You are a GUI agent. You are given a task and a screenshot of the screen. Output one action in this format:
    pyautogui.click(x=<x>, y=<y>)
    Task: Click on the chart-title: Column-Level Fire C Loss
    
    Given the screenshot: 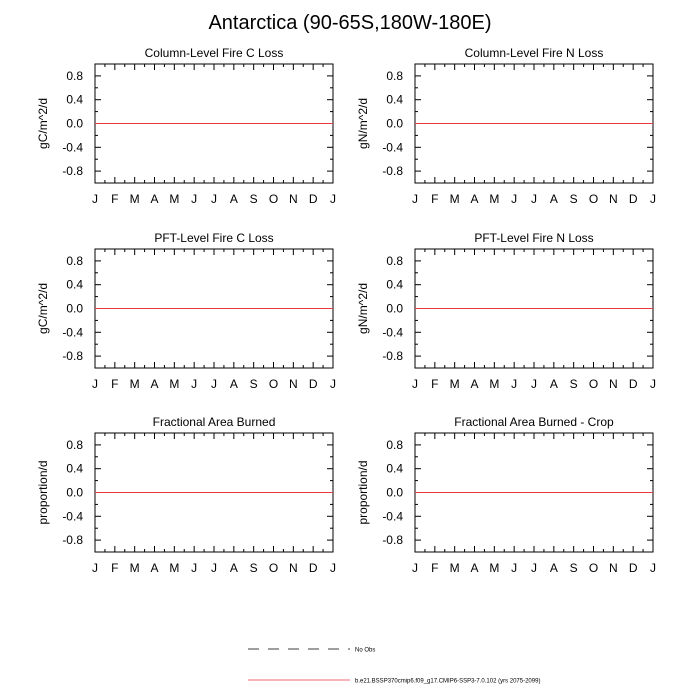 What is the action you would take?
    pyautogui.click(x=214, y=53)
    